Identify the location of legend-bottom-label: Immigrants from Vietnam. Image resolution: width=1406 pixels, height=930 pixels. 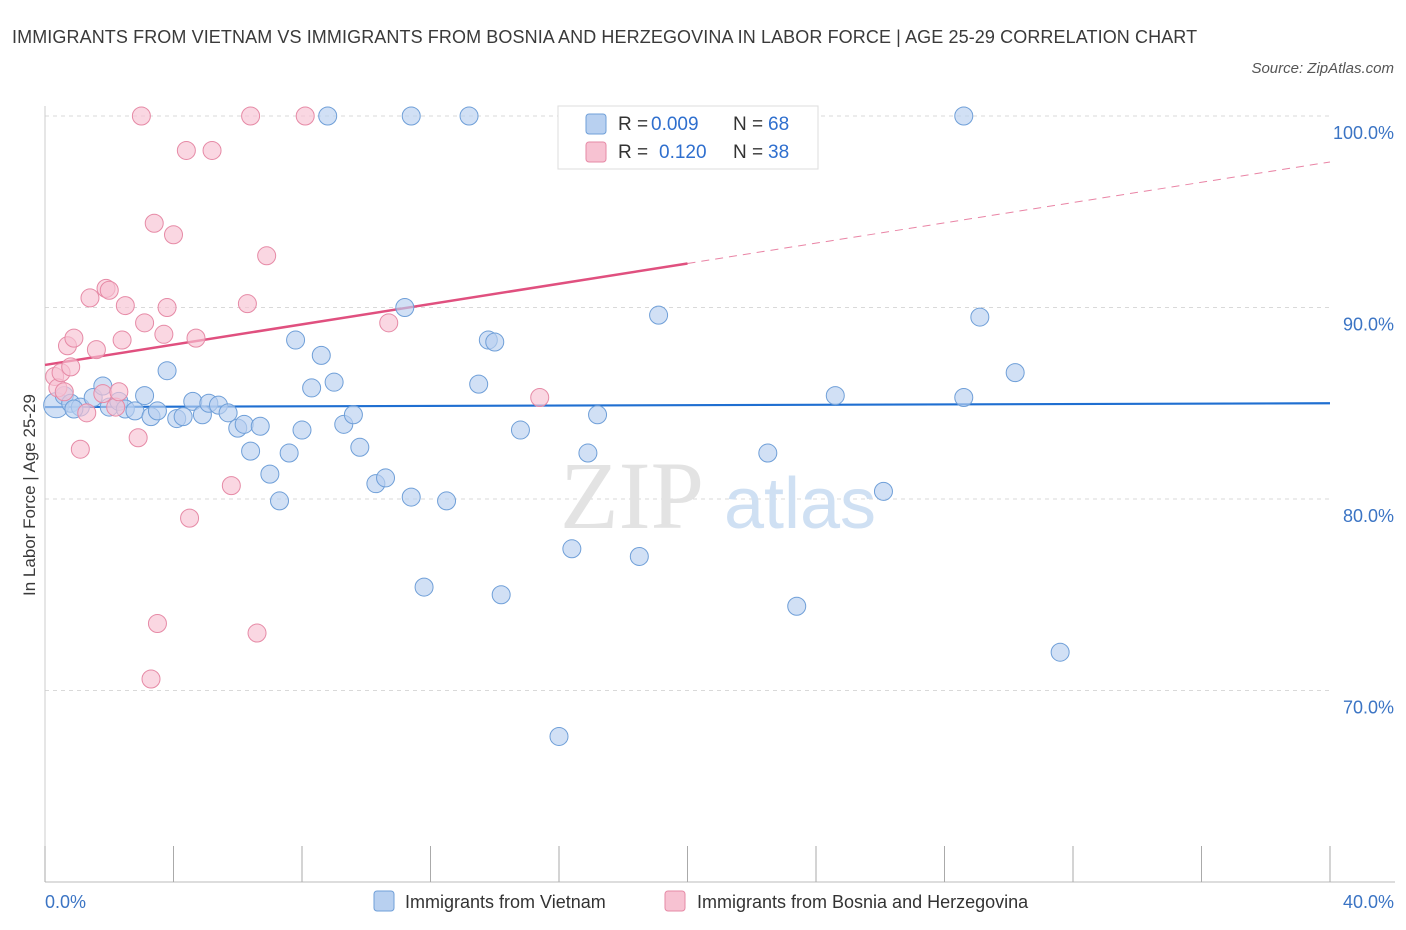
(505, 902).